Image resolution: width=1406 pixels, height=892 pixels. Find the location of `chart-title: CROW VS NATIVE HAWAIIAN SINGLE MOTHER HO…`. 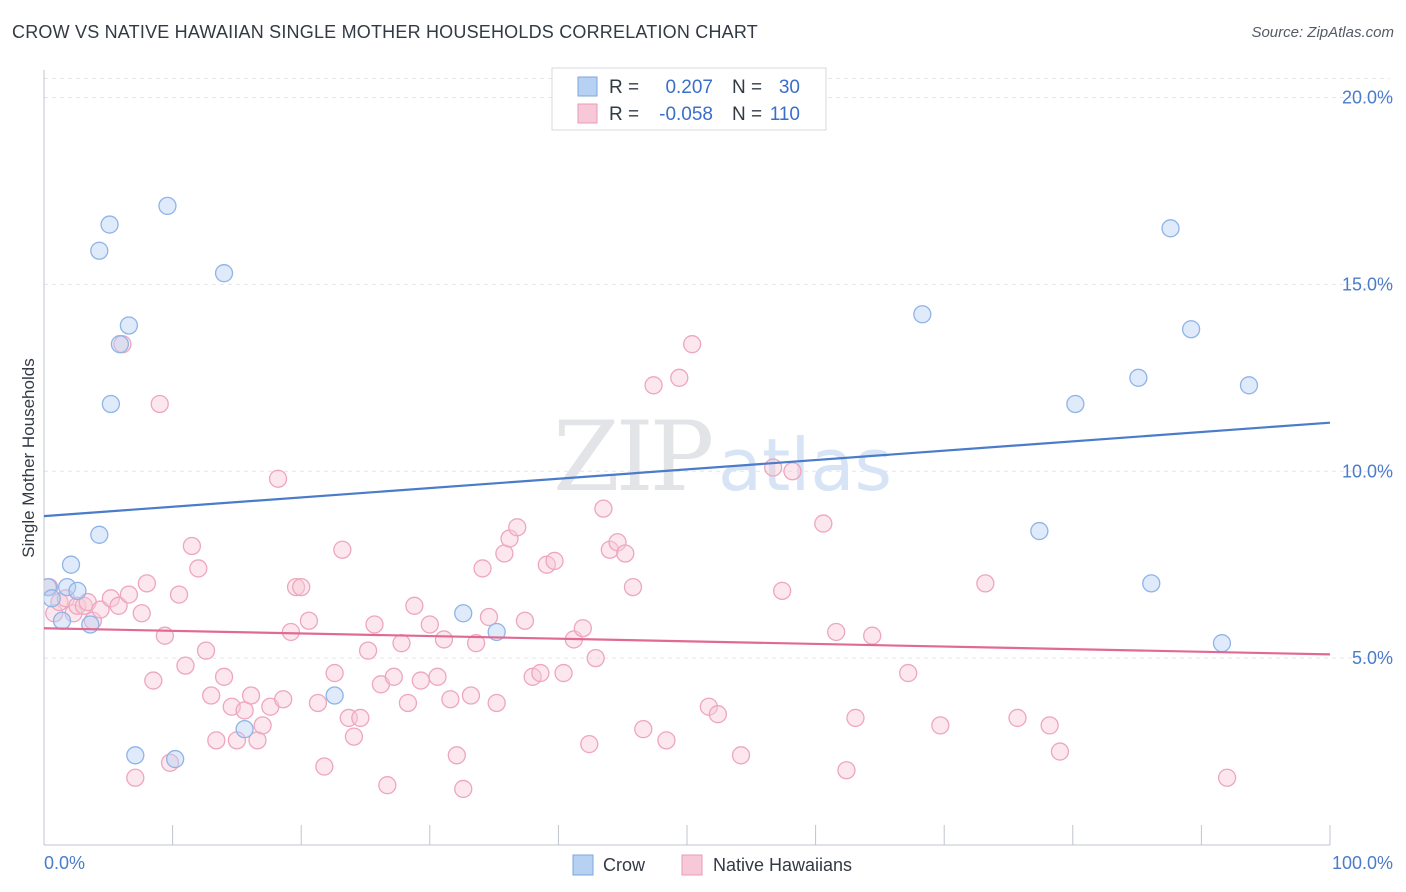

chart-title: CROW VS NATIVE HAWAIIAN SINGLE MOTHER HO… is located at coordinates (385, 32).